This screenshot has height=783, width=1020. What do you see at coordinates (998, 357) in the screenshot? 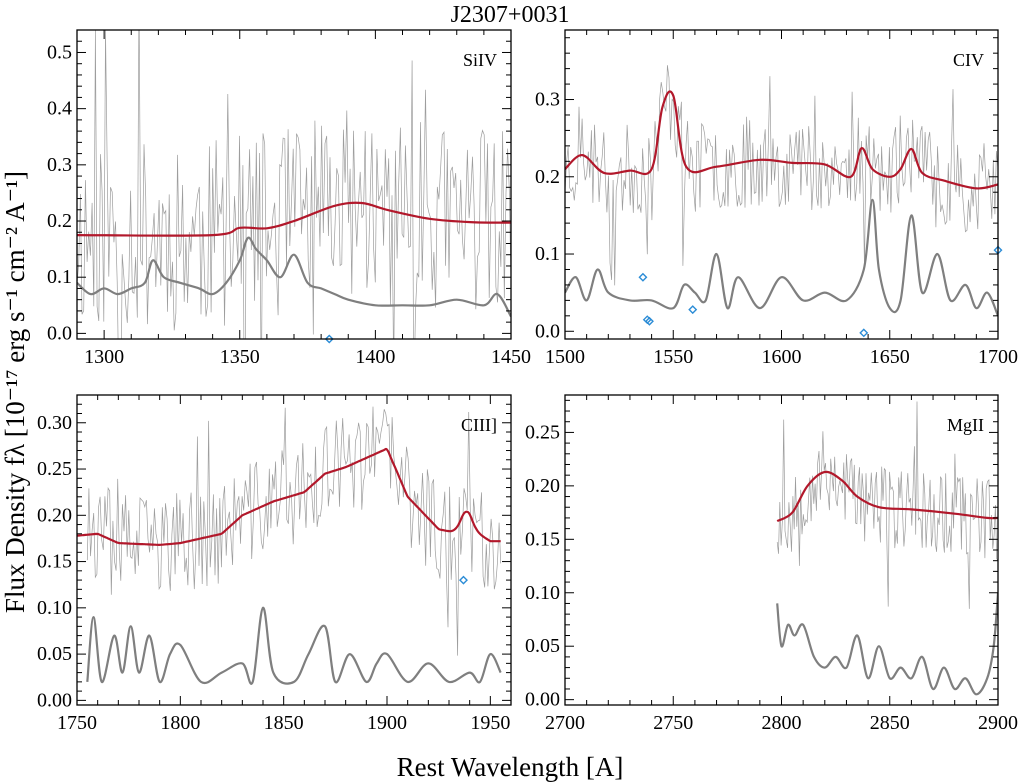
I see `x-tick-label: 1700` at bounding box center [998, 357].